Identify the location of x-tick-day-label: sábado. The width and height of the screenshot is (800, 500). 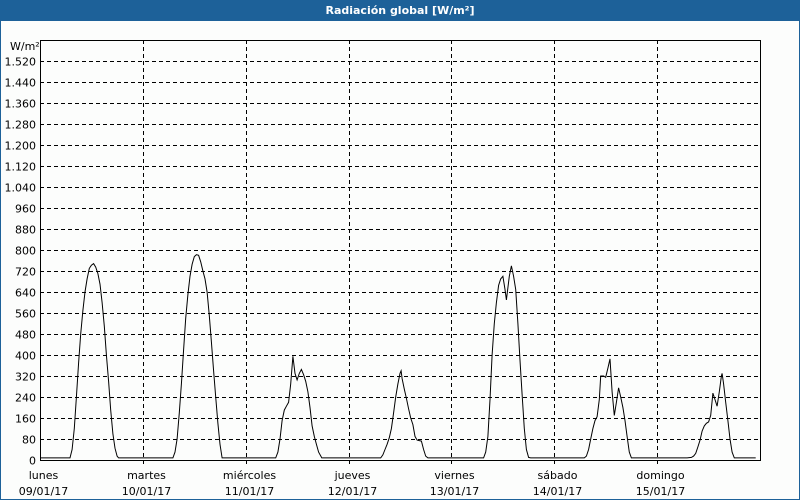
(558, 475).